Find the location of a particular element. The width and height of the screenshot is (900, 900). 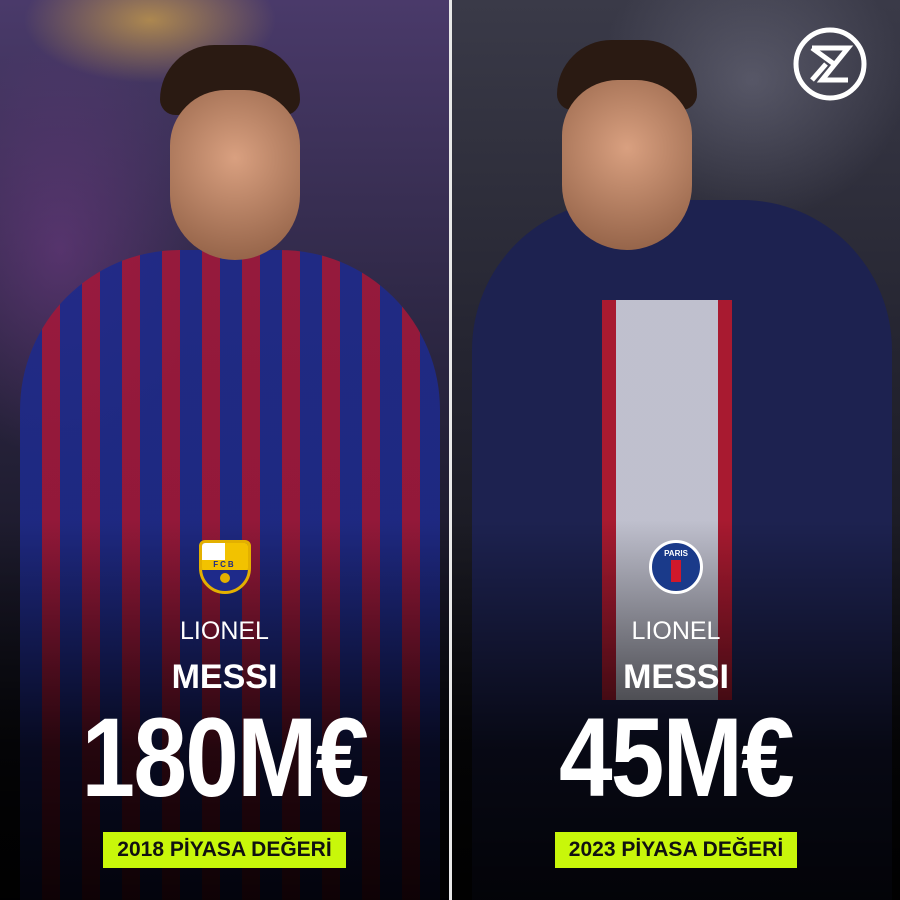

crest-text: FCB is located at coordinates (224, 565).